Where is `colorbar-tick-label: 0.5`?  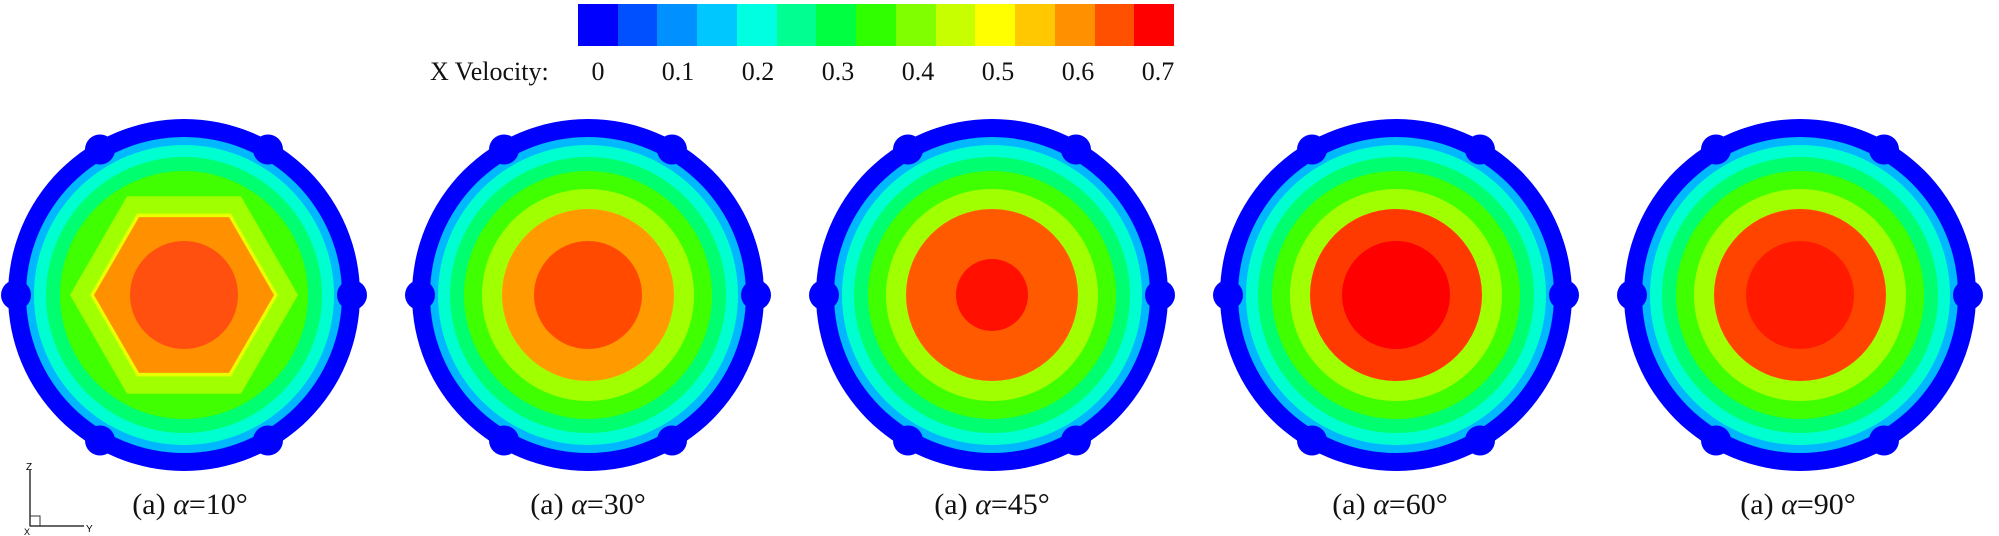 colorbar-tick-label: 0.5 is located at coordinates (998, 71).